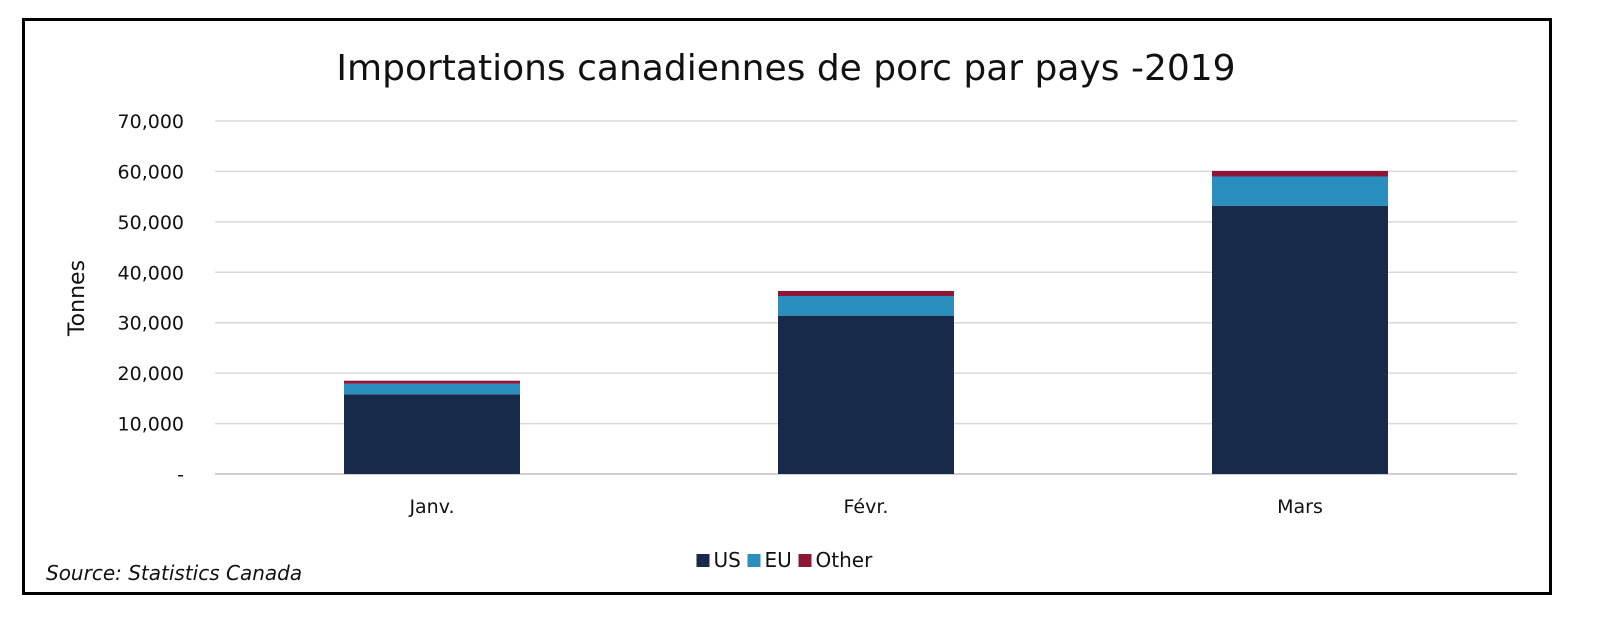 The image size is (1600, 634). I want to click on y-tick-label: 70,000, so click(151, 122).